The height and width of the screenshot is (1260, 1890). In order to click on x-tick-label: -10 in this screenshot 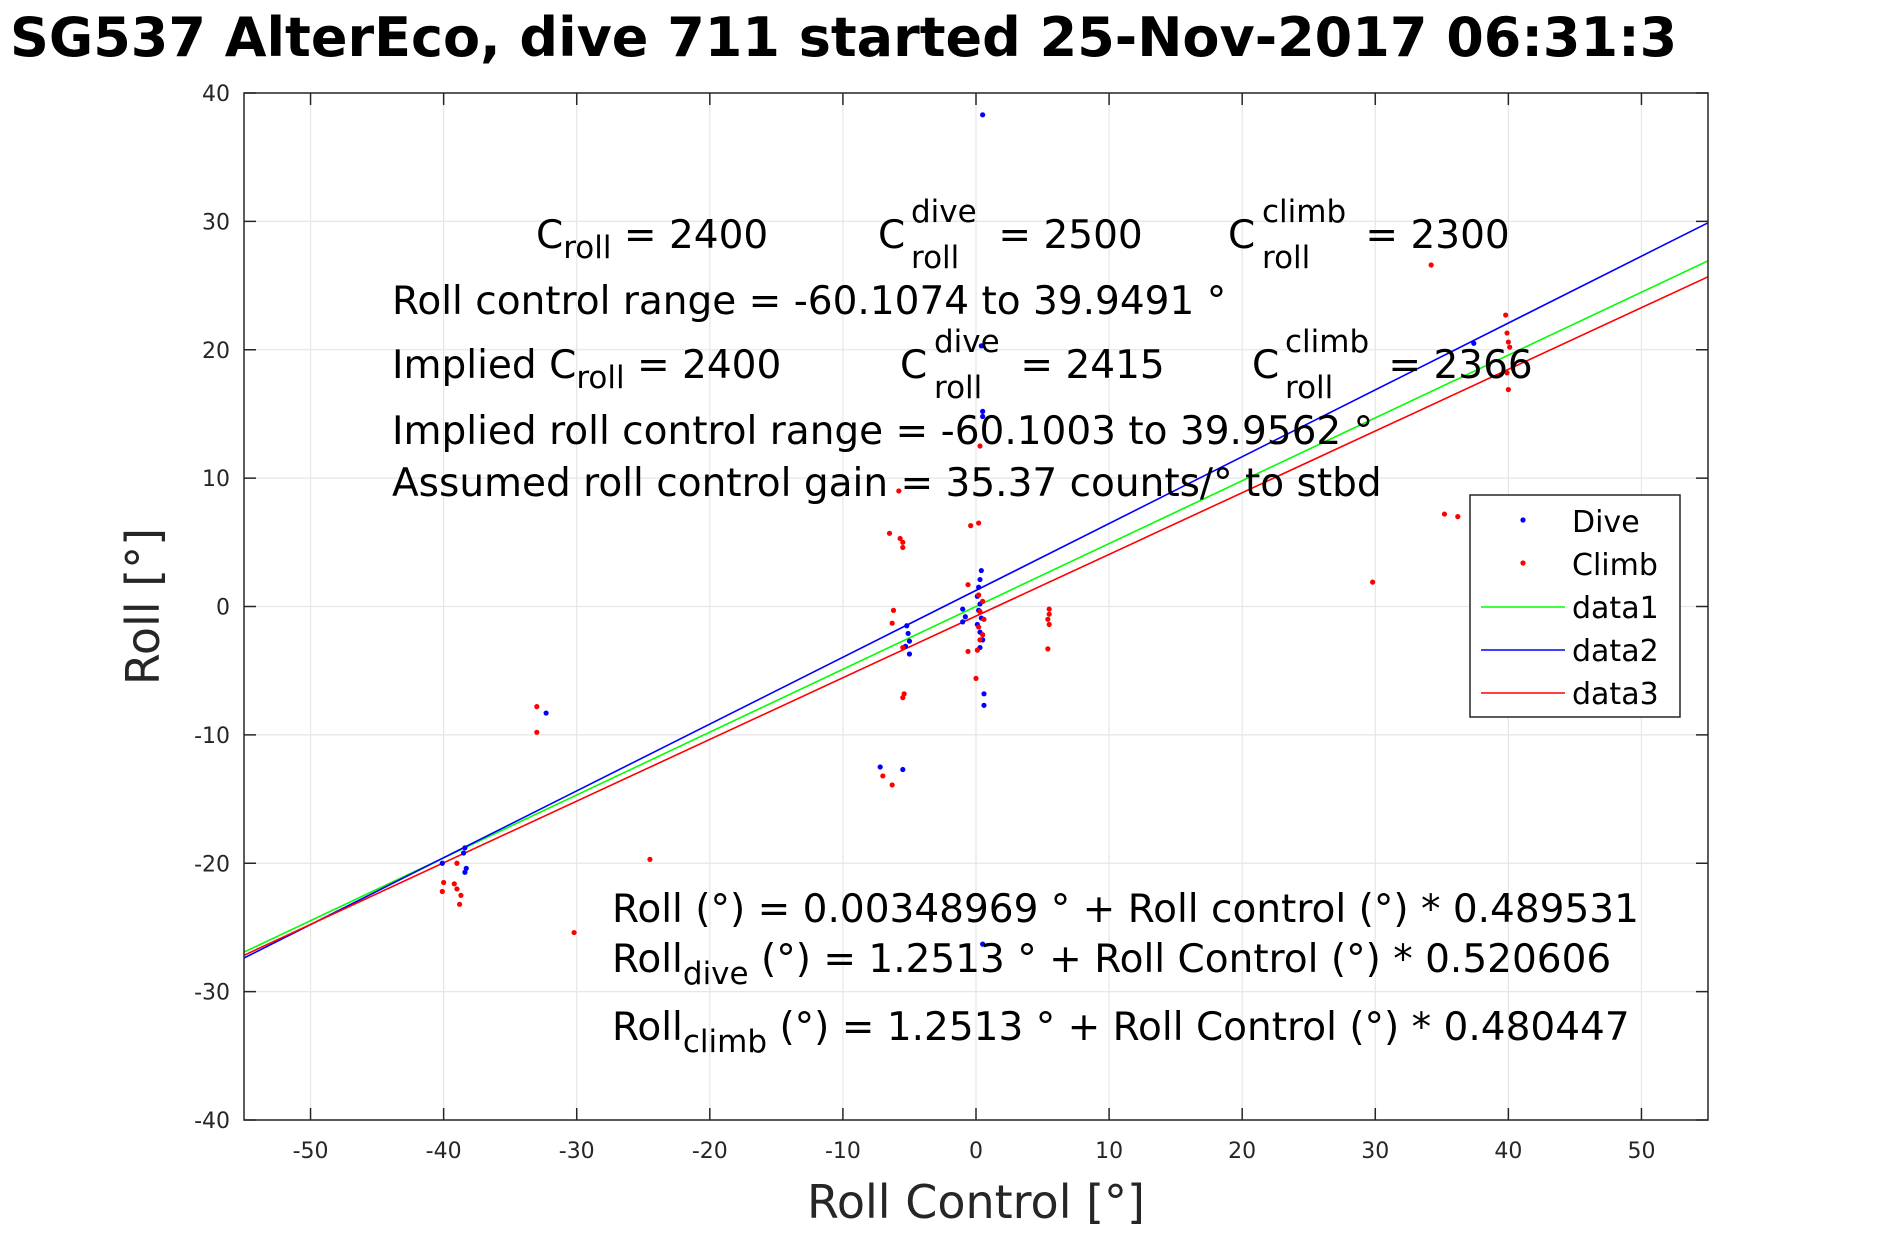, I will do `click(843, 1151)`.